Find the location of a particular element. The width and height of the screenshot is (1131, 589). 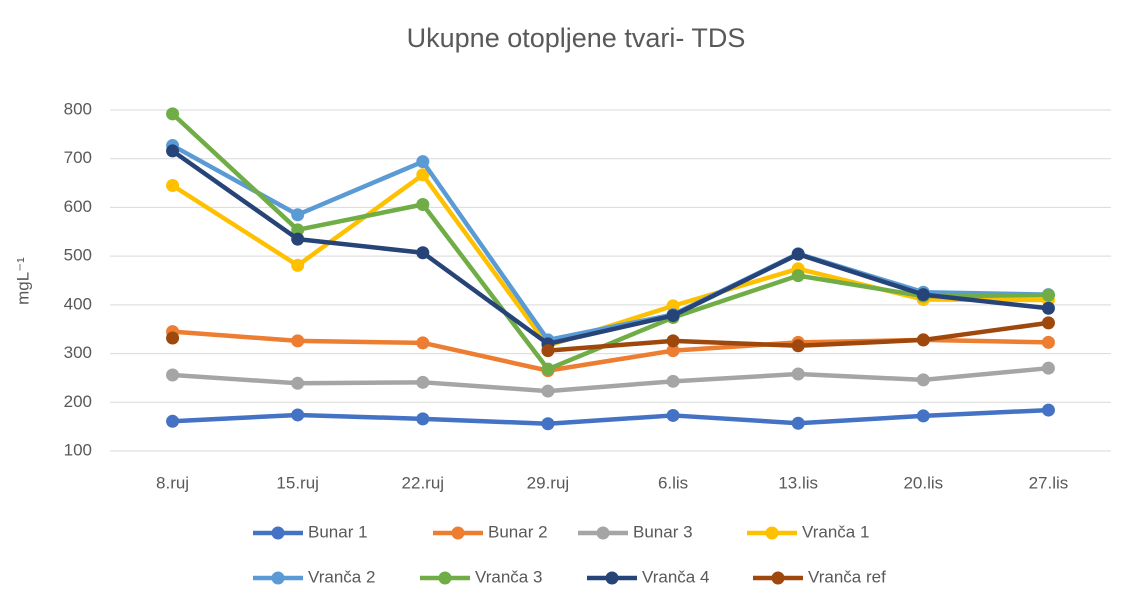

x-tick-label: 8.ruj is located at coordinates (172, 482).